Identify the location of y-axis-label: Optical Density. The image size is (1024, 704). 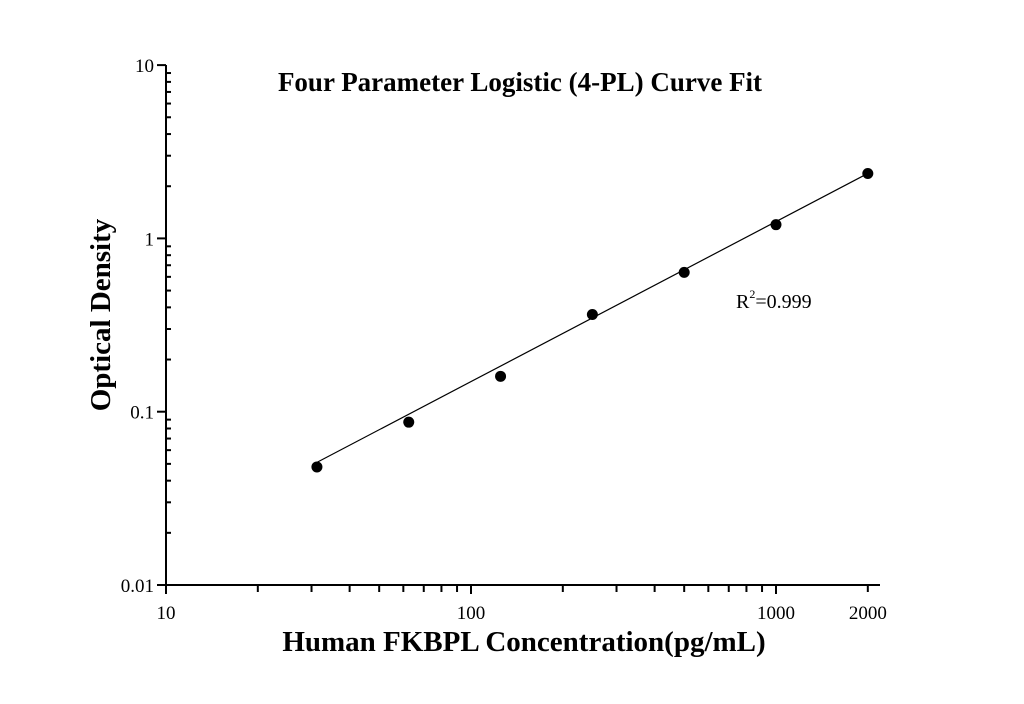
(101, 314).